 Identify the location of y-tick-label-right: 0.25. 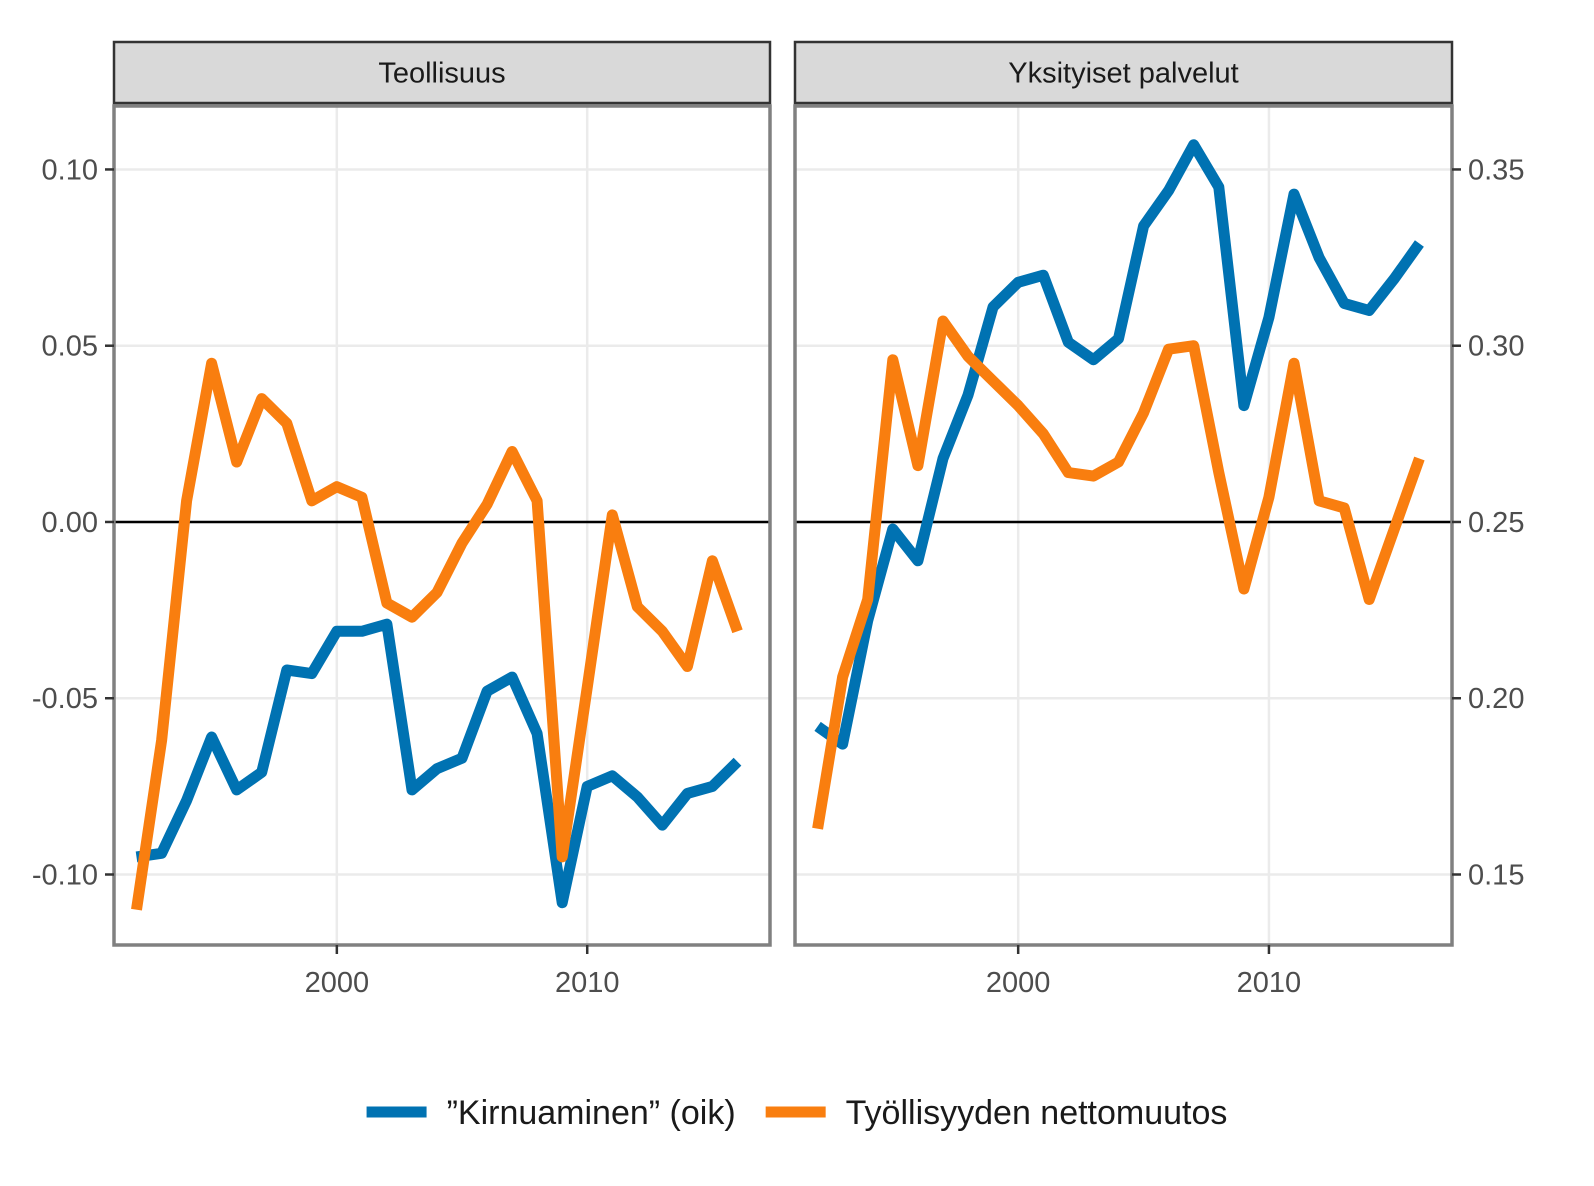
(1496, 523).